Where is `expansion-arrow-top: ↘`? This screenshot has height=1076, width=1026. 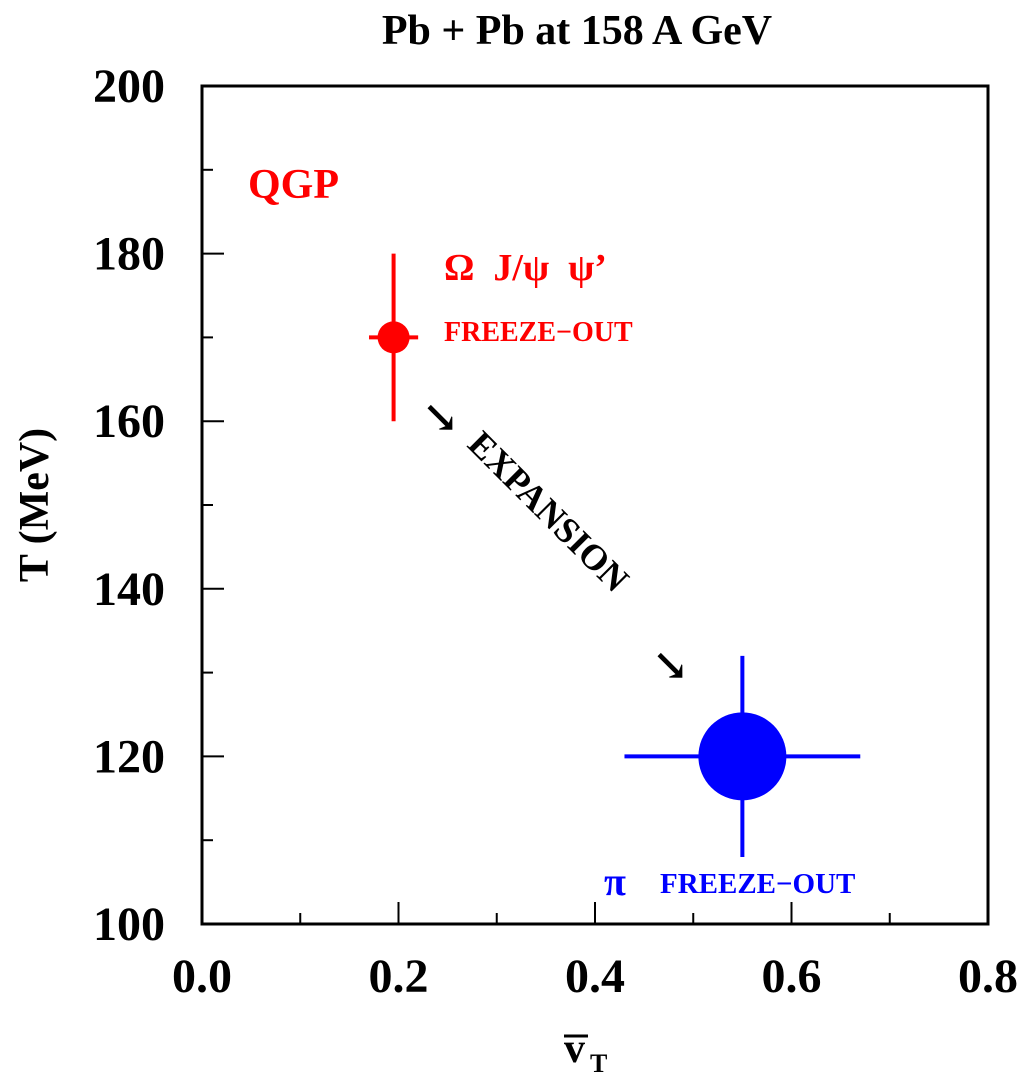
expansion-arrow-top: ↘ is located at coordinates (440, 417).